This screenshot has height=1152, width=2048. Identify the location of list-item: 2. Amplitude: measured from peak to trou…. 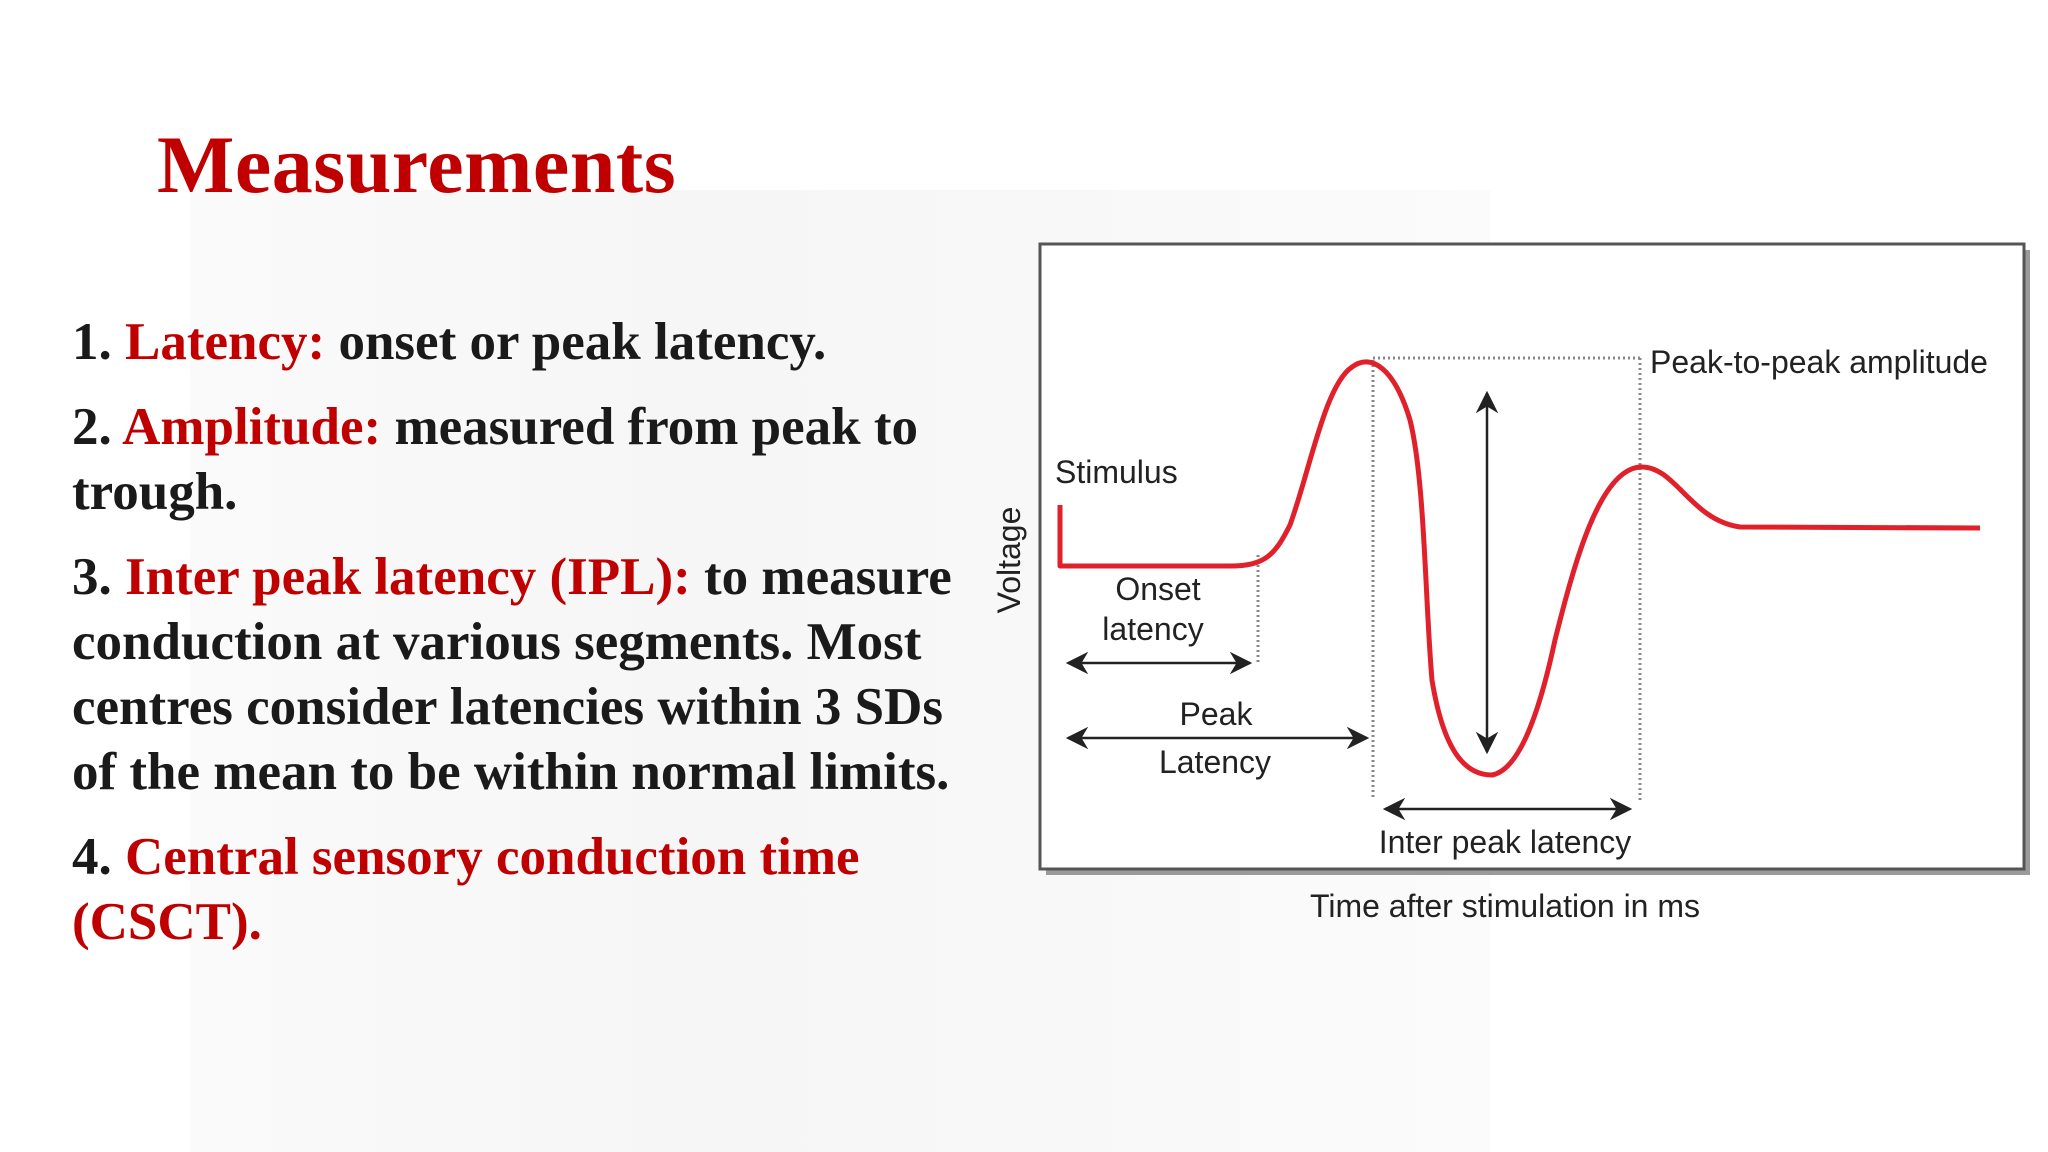
(517, 460).